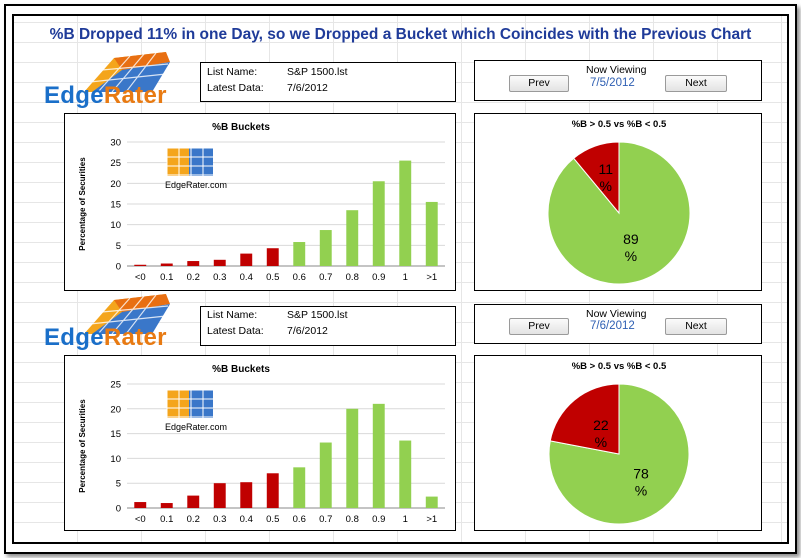 Image resolution: width=801 pixels, height=558 pixels. I want to click on pie-label-red-unit: %, so click(601, 442).